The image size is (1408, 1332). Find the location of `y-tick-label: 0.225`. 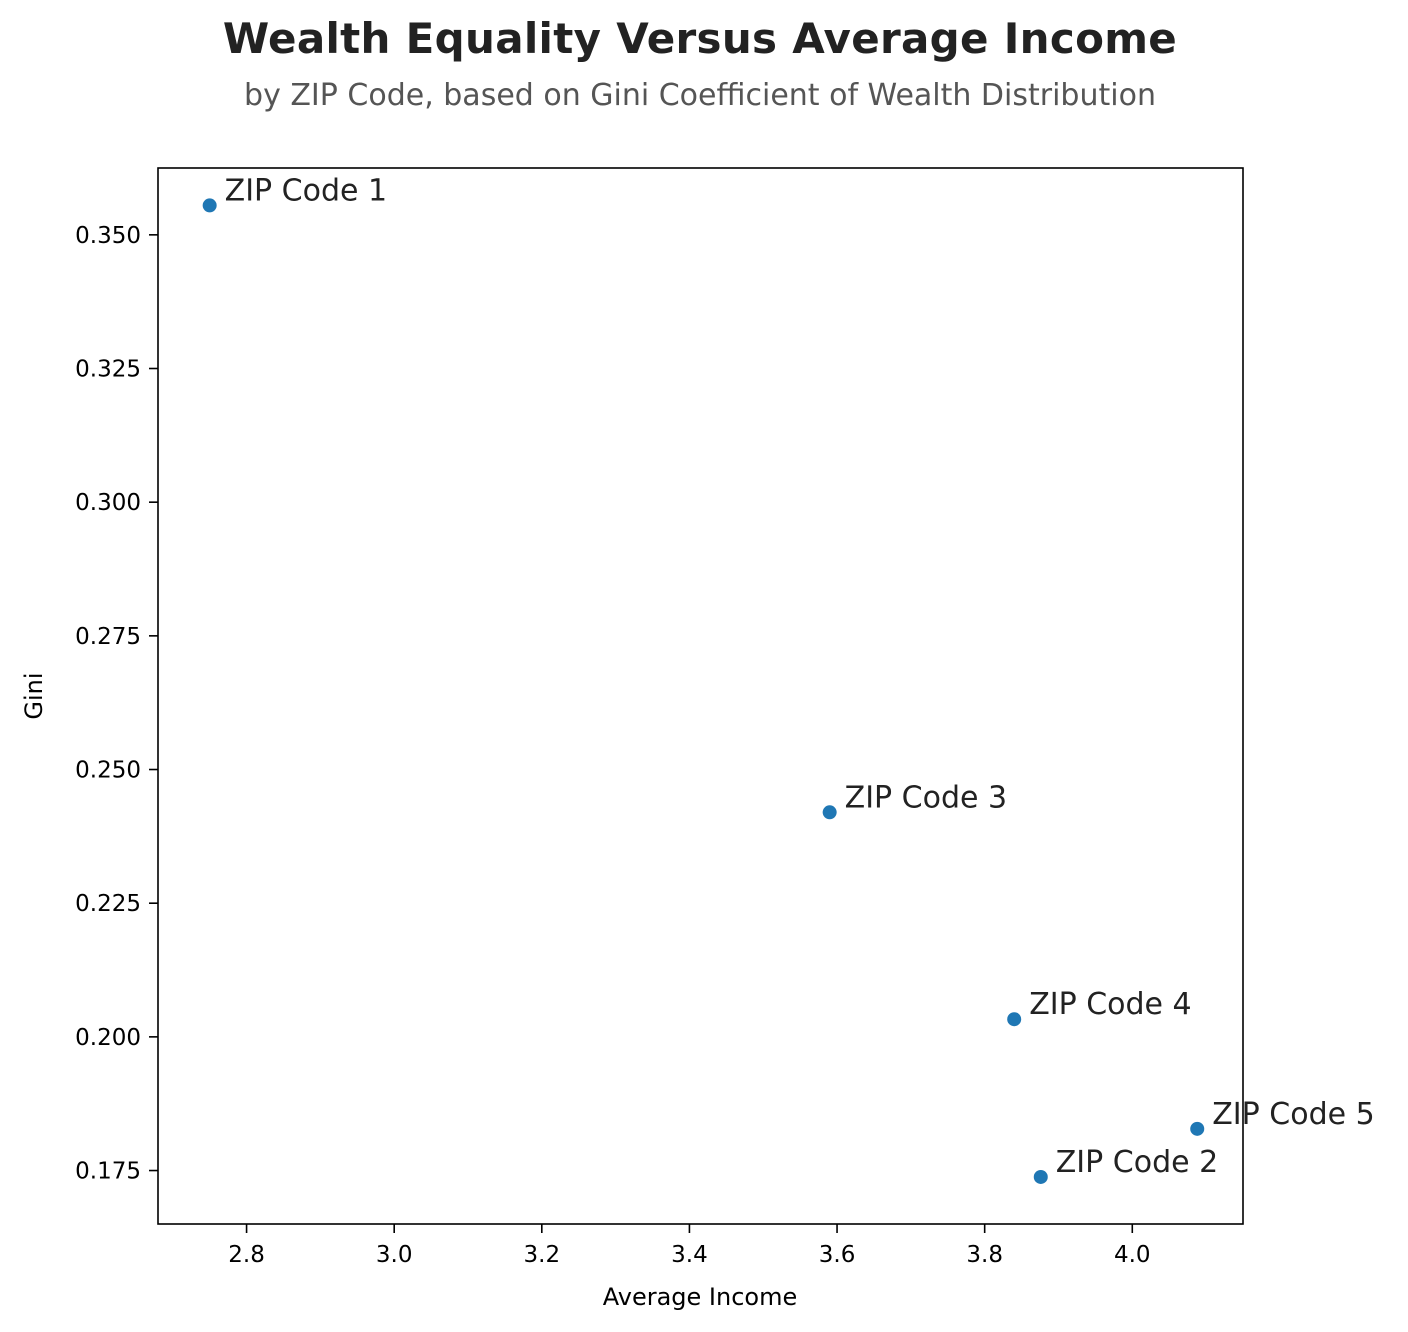

y-tick-label: 0.225 is located at coordinates (108, 904).